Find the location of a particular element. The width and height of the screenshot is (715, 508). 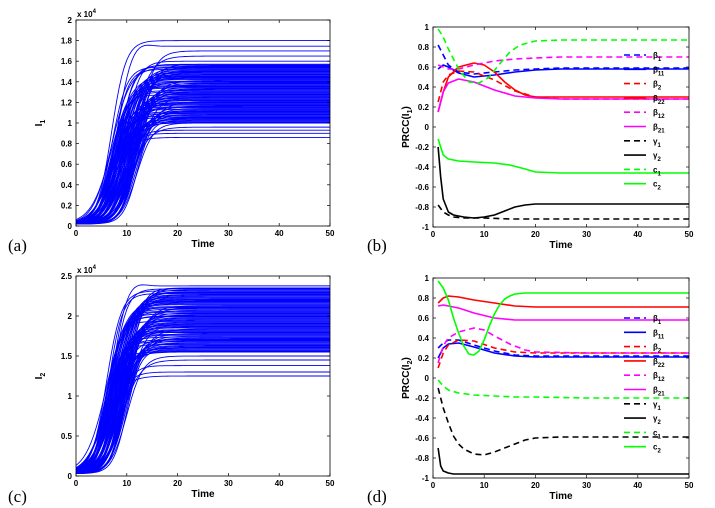

legend-label-c2: c2 is located at coordinates (657, 186).